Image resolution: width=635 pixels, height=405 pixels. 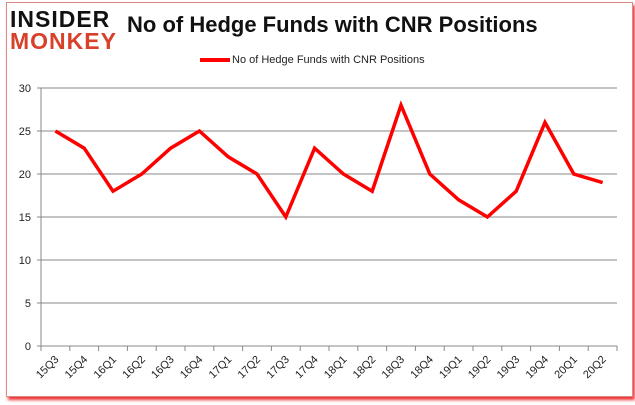 What do you see at coordinates (77, 368) in the screenshot?
I see `x-tick-label: 15Q4` at bounding box center [77, 368].